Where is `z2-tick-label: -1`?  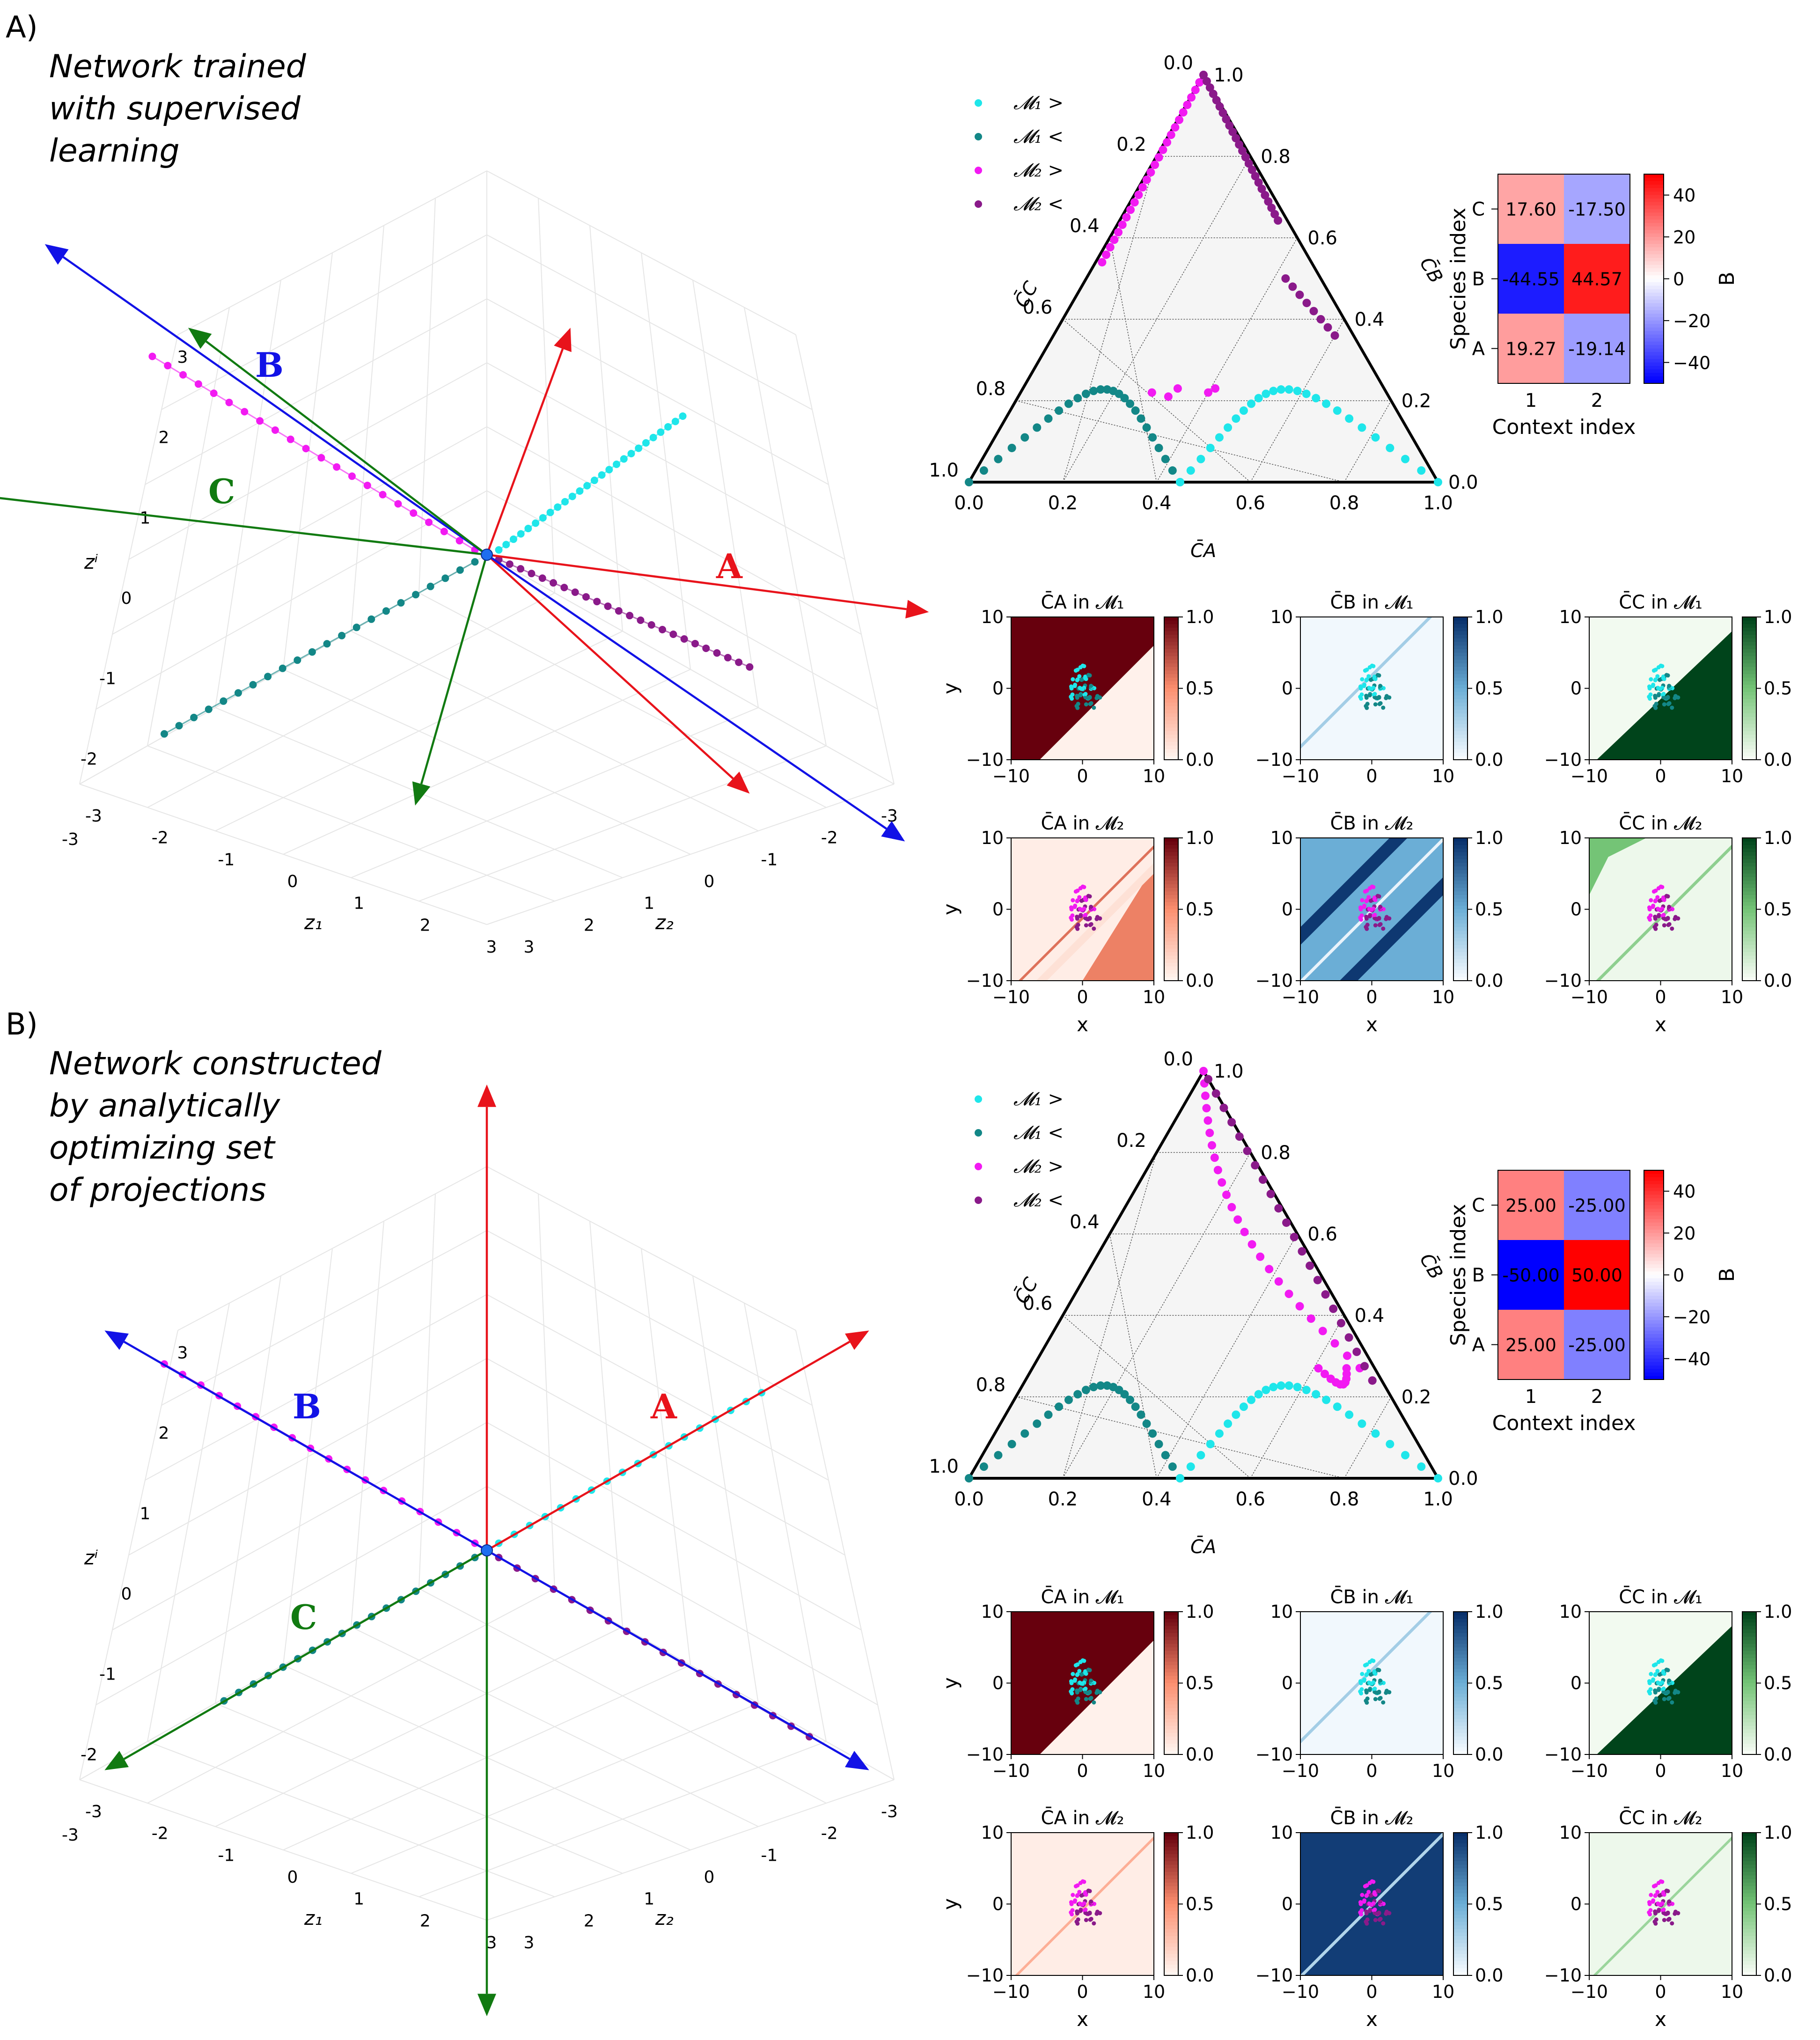
z2-tick-label: -1 is located at coordinates (769, 1855).